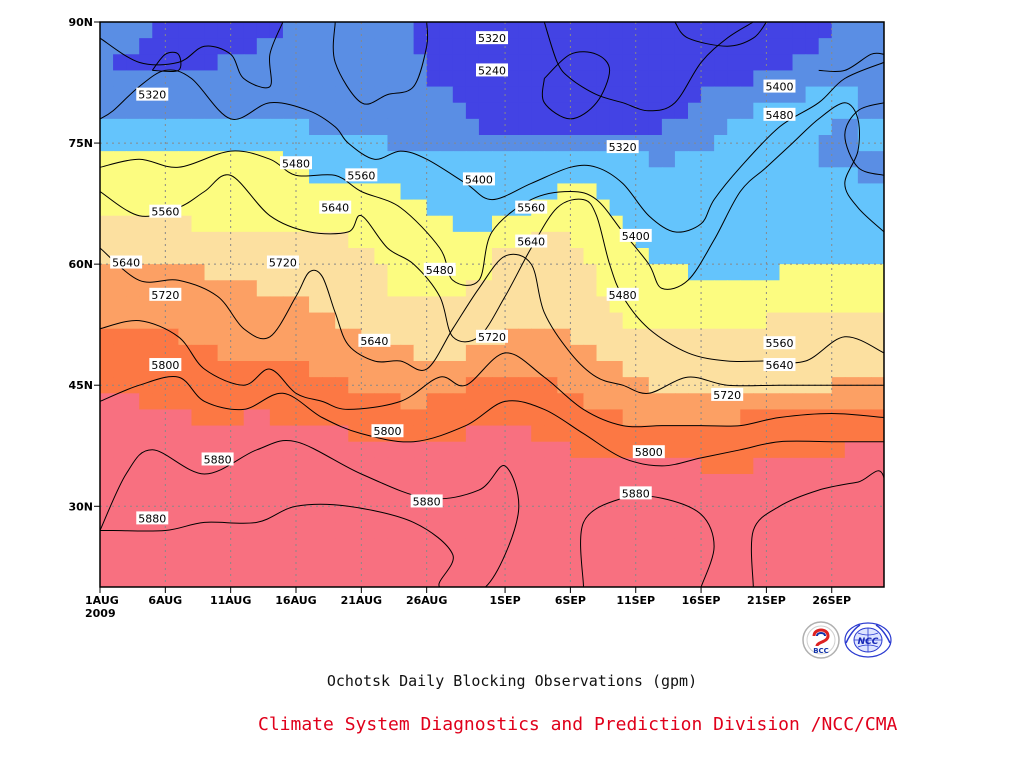  Describe the element at coordinates (531, 242) in the screenshot. I see `contour-label-text: 5640` at that location.